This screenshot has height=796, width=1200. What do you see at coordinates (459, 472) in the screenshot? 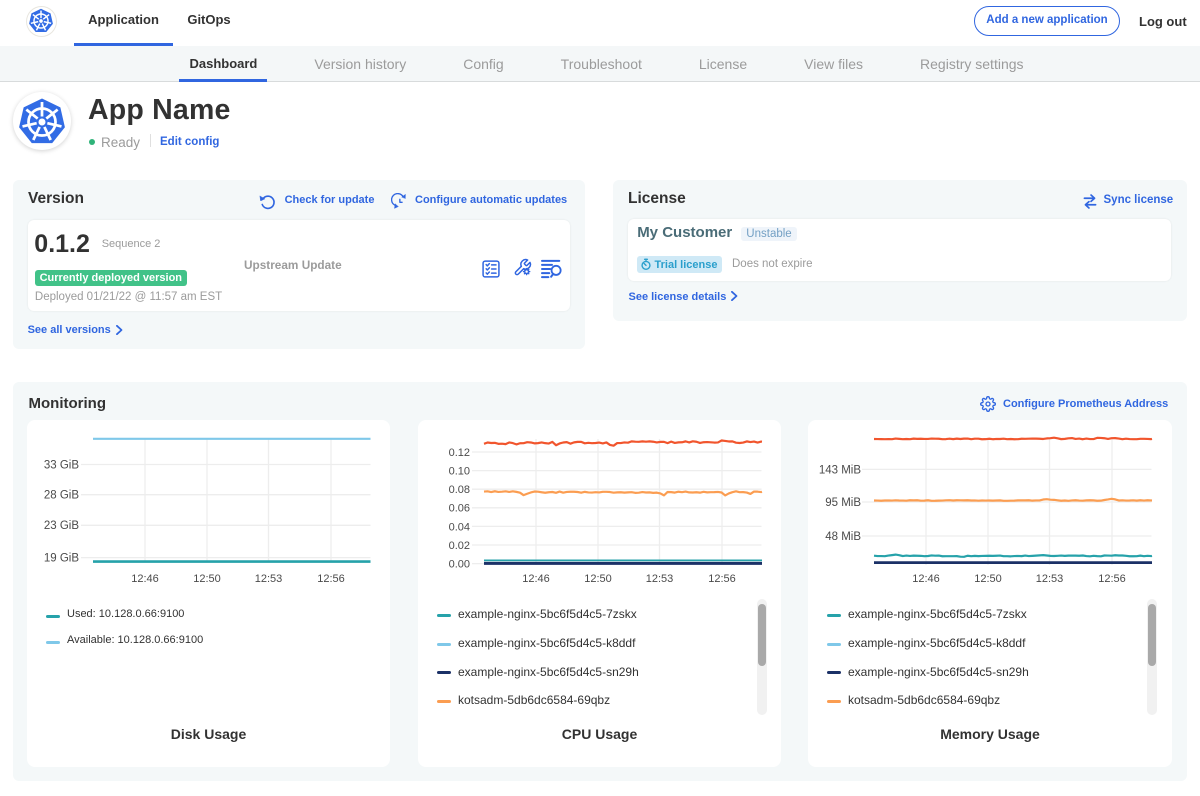
I see `svg-text: 0.10` at bounding box center [459, 472].